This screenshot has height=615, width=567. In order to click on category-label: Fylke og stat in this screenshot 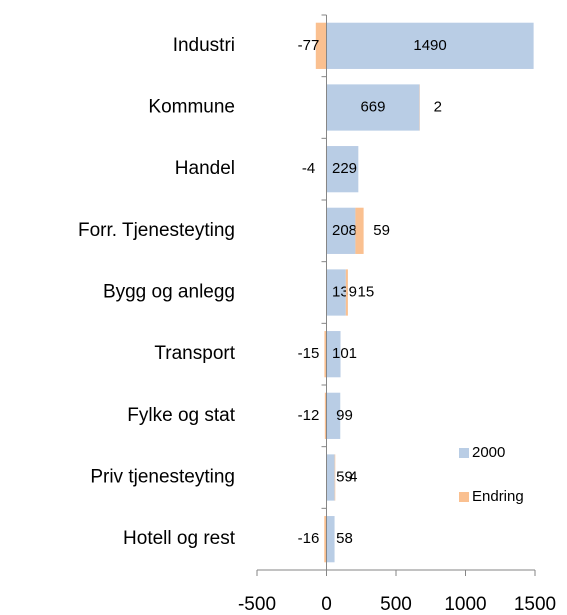, I will do `click(181, 415)`.